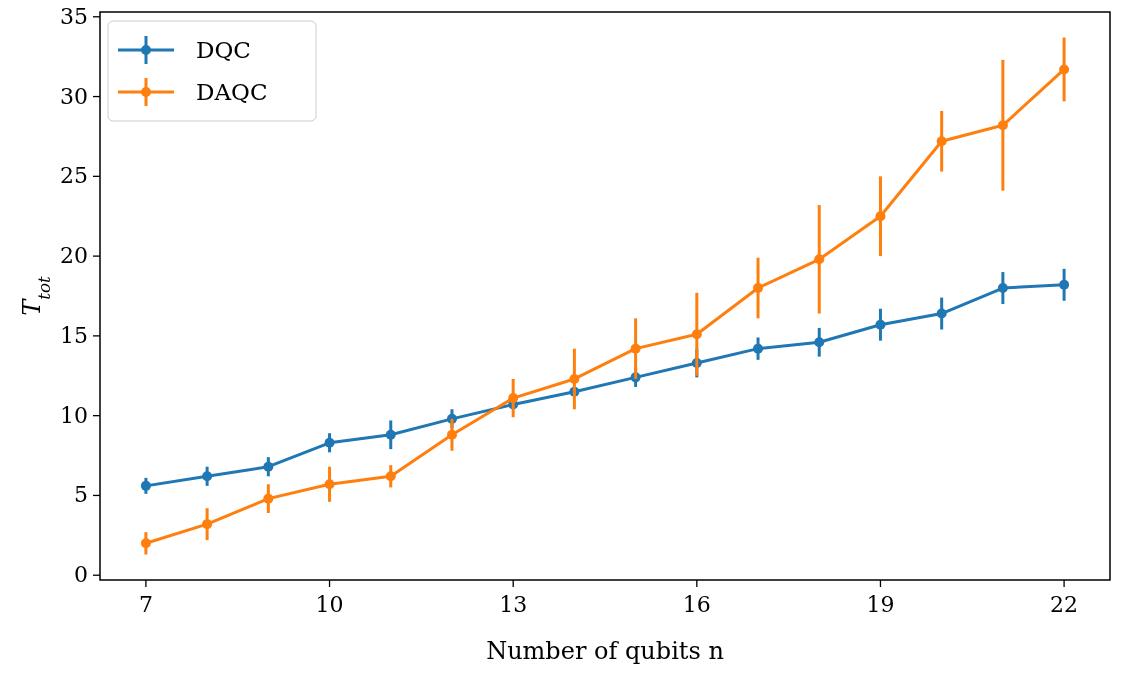 Image resolution: width=1126 pixels, height=673 pixels. I want to click on x-tick-label: 7, so click(145, 604).